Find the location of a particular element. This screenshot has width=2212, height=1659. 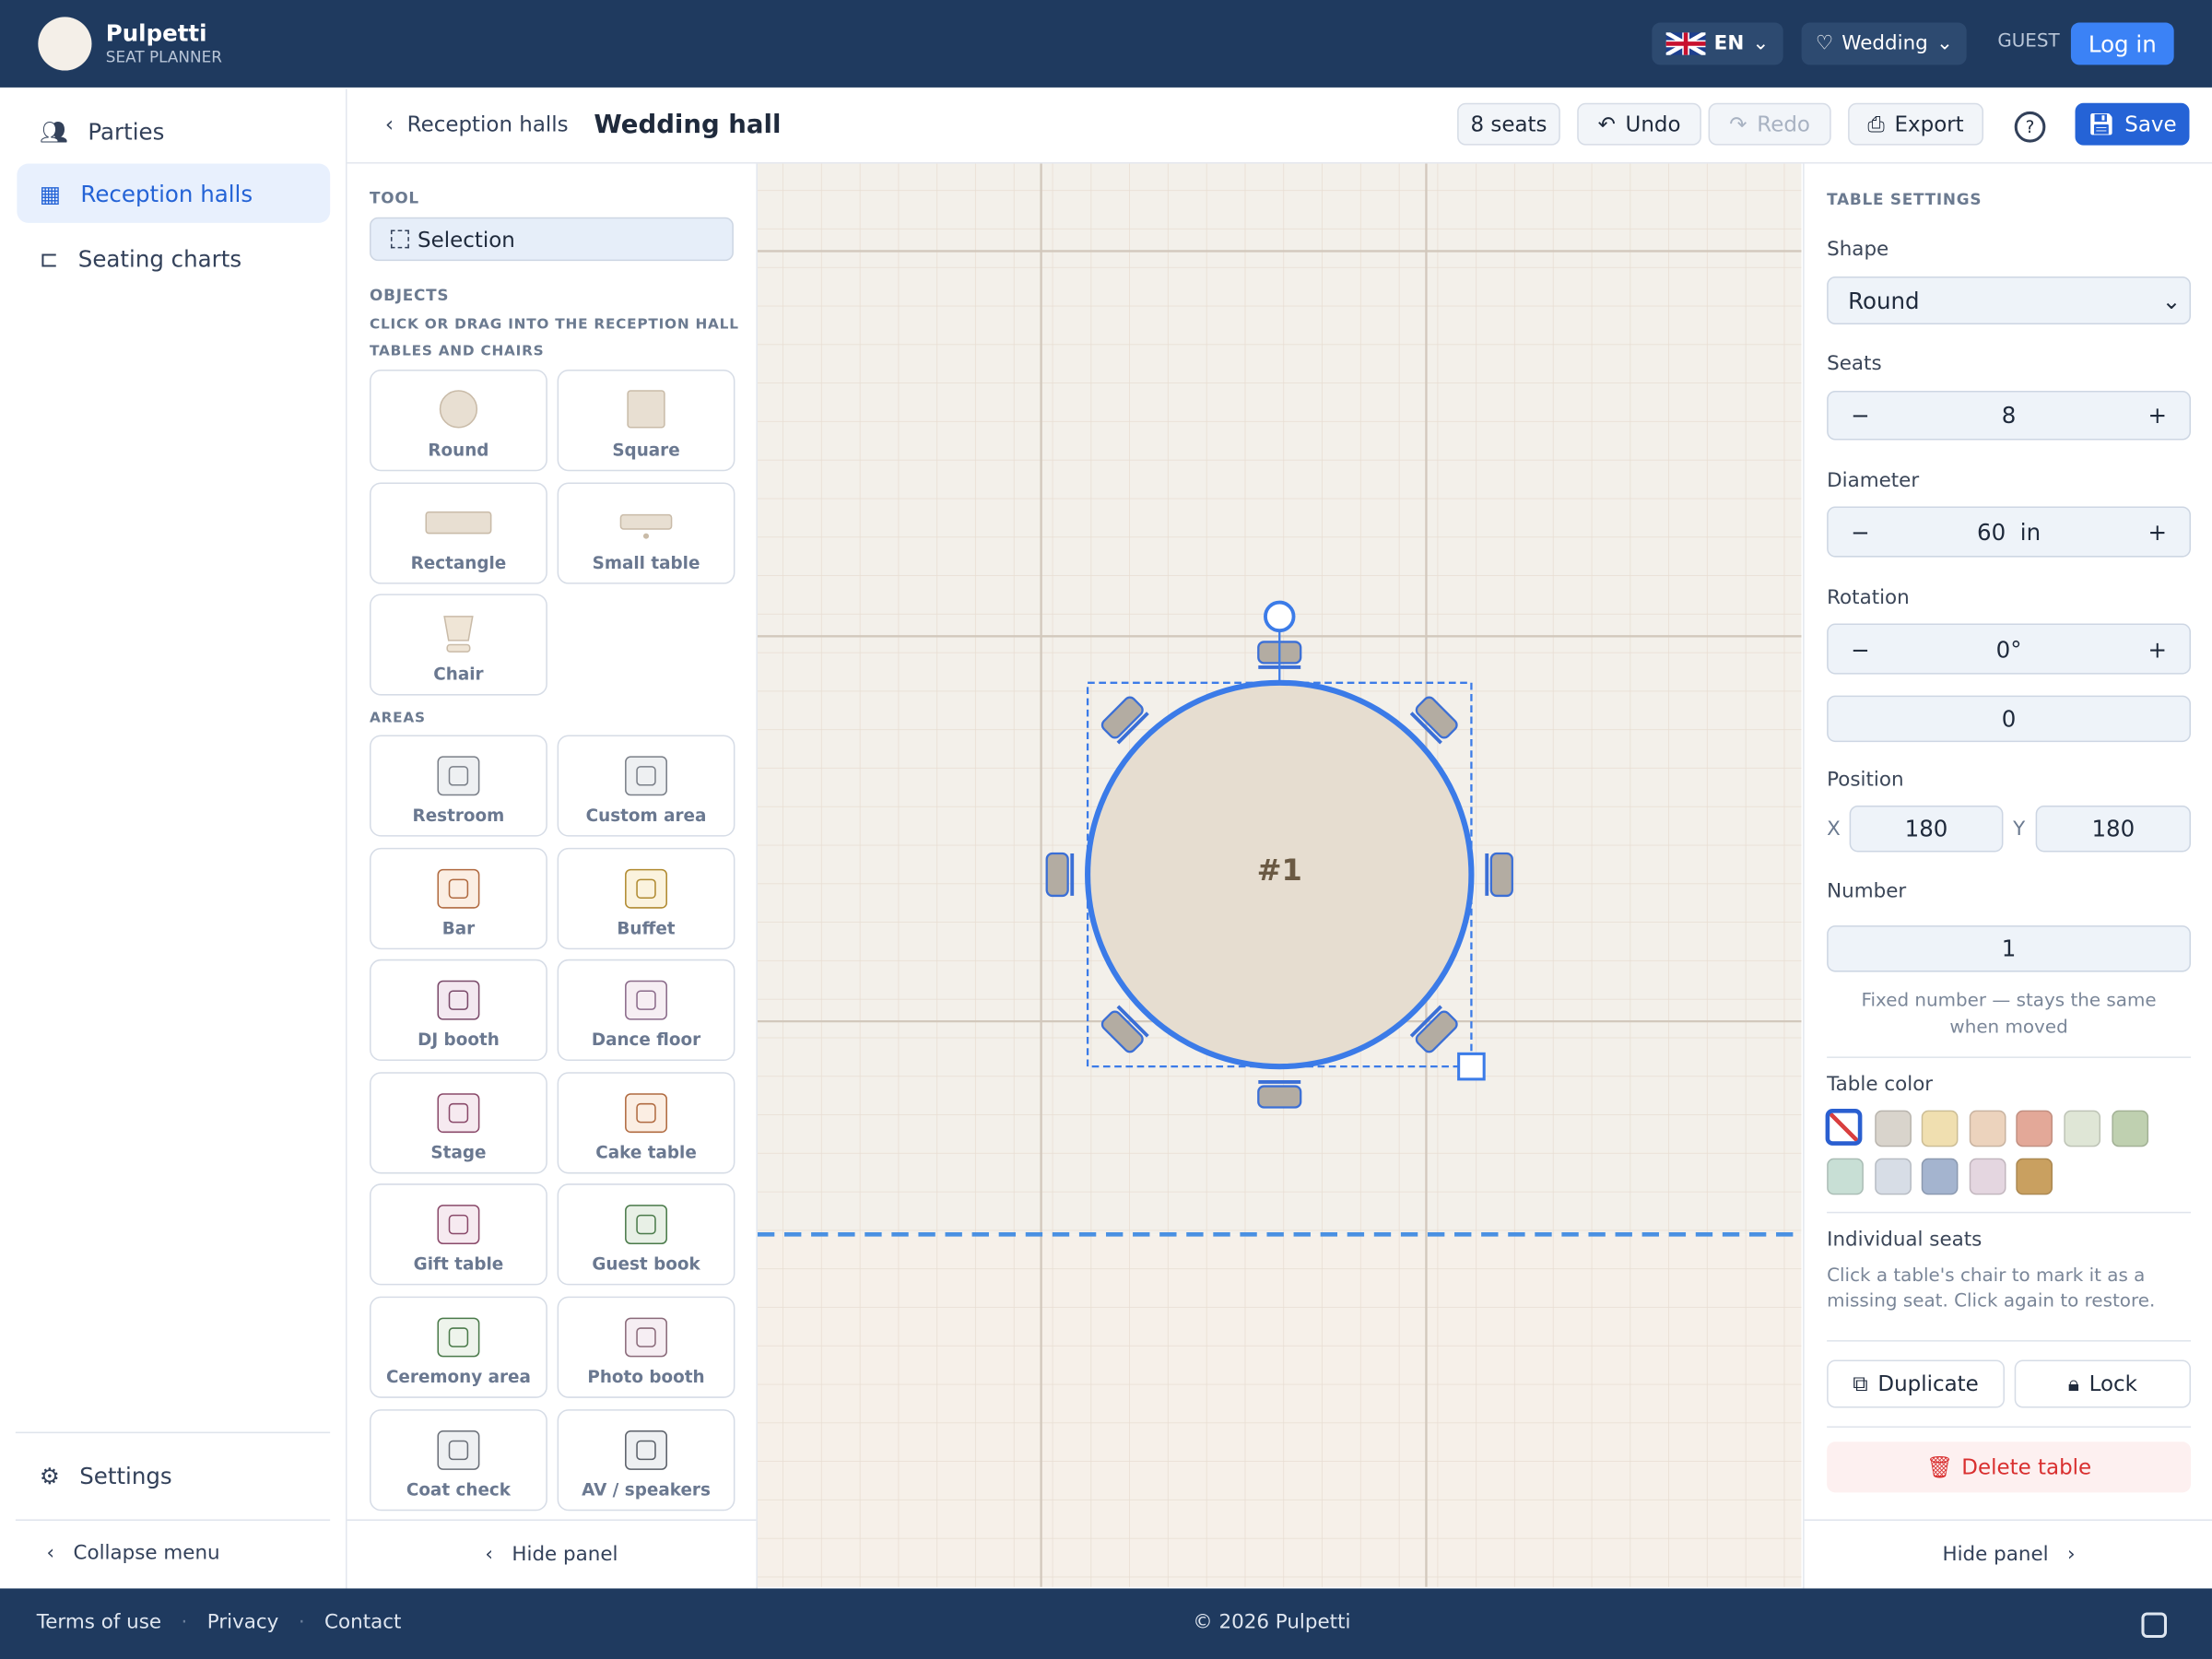

object-tile: Rectangle is located at coordinates (458, 532).